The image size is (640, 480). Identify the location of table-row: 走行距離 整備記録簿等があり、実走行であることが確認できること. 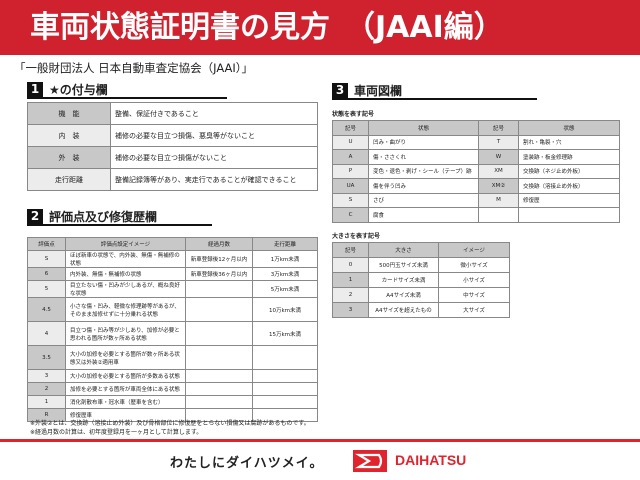
(172, 179).